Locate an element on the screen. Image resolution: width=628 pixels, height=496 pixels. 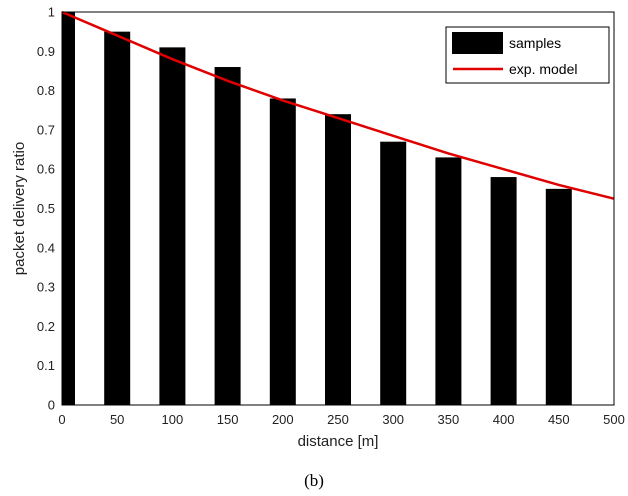
x-tick-label-250: 250 is located at coordinates (338, 419).